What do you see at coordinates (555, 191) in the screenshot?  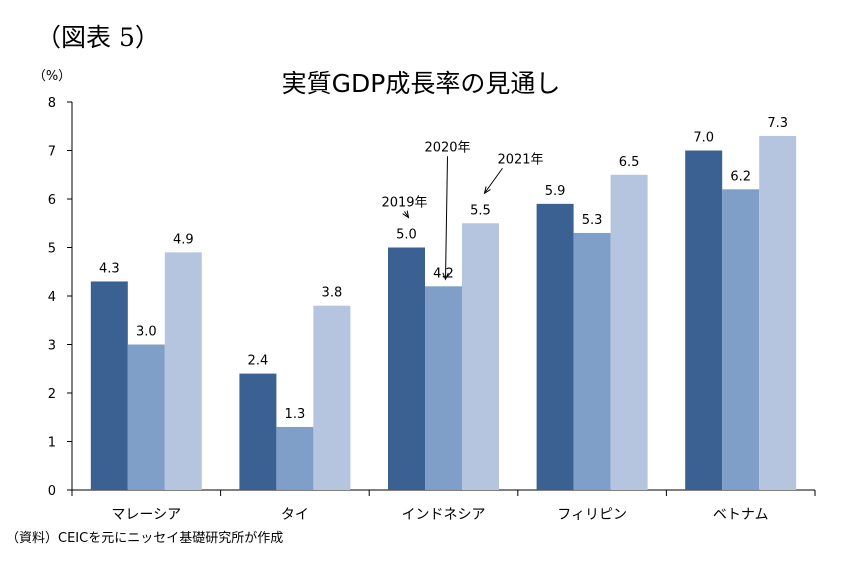 I see `data-label: 5.9` at bounding box center [555, 191].